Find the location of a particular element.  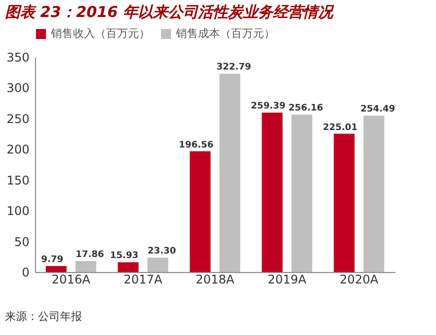

data-label: 23.30 is located at coordinates (162, 251).